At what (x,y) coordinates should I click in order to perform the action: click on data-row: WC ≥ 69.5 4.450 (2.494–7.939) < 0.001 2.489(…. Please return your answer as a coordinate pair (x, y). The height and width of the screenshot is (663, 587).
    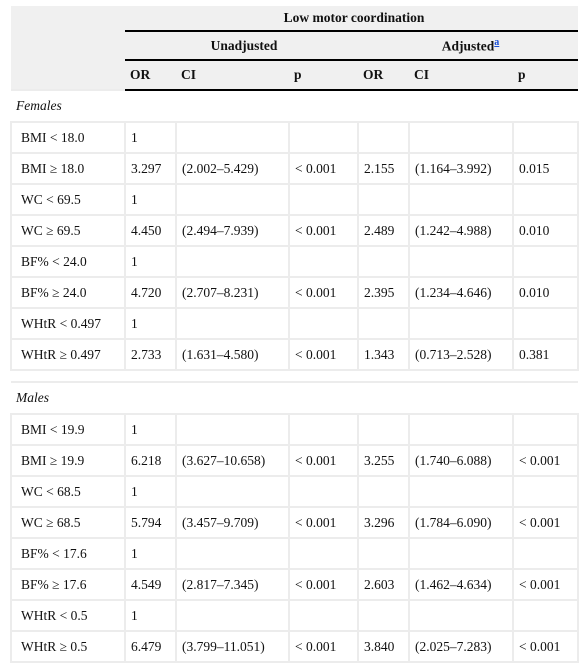
    Looking at the image, I should click on (295, 230).